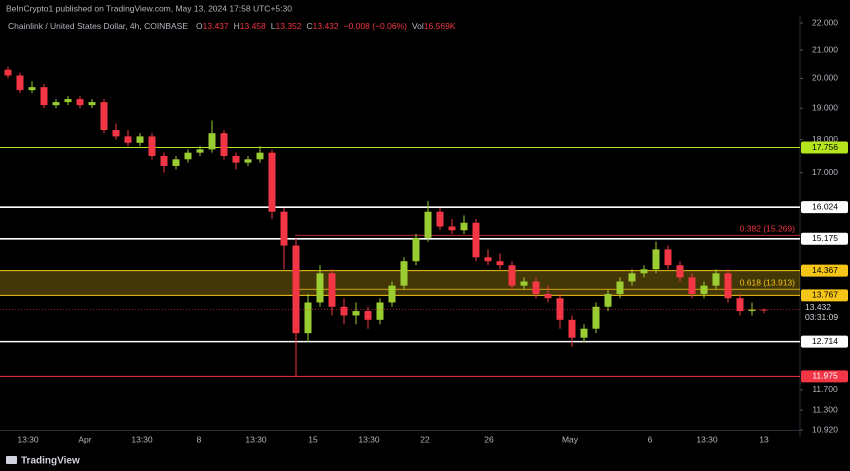 The width and height of the screenshot is (850, 471). I want to click on x-tick-label: 15, so click(313, 439).